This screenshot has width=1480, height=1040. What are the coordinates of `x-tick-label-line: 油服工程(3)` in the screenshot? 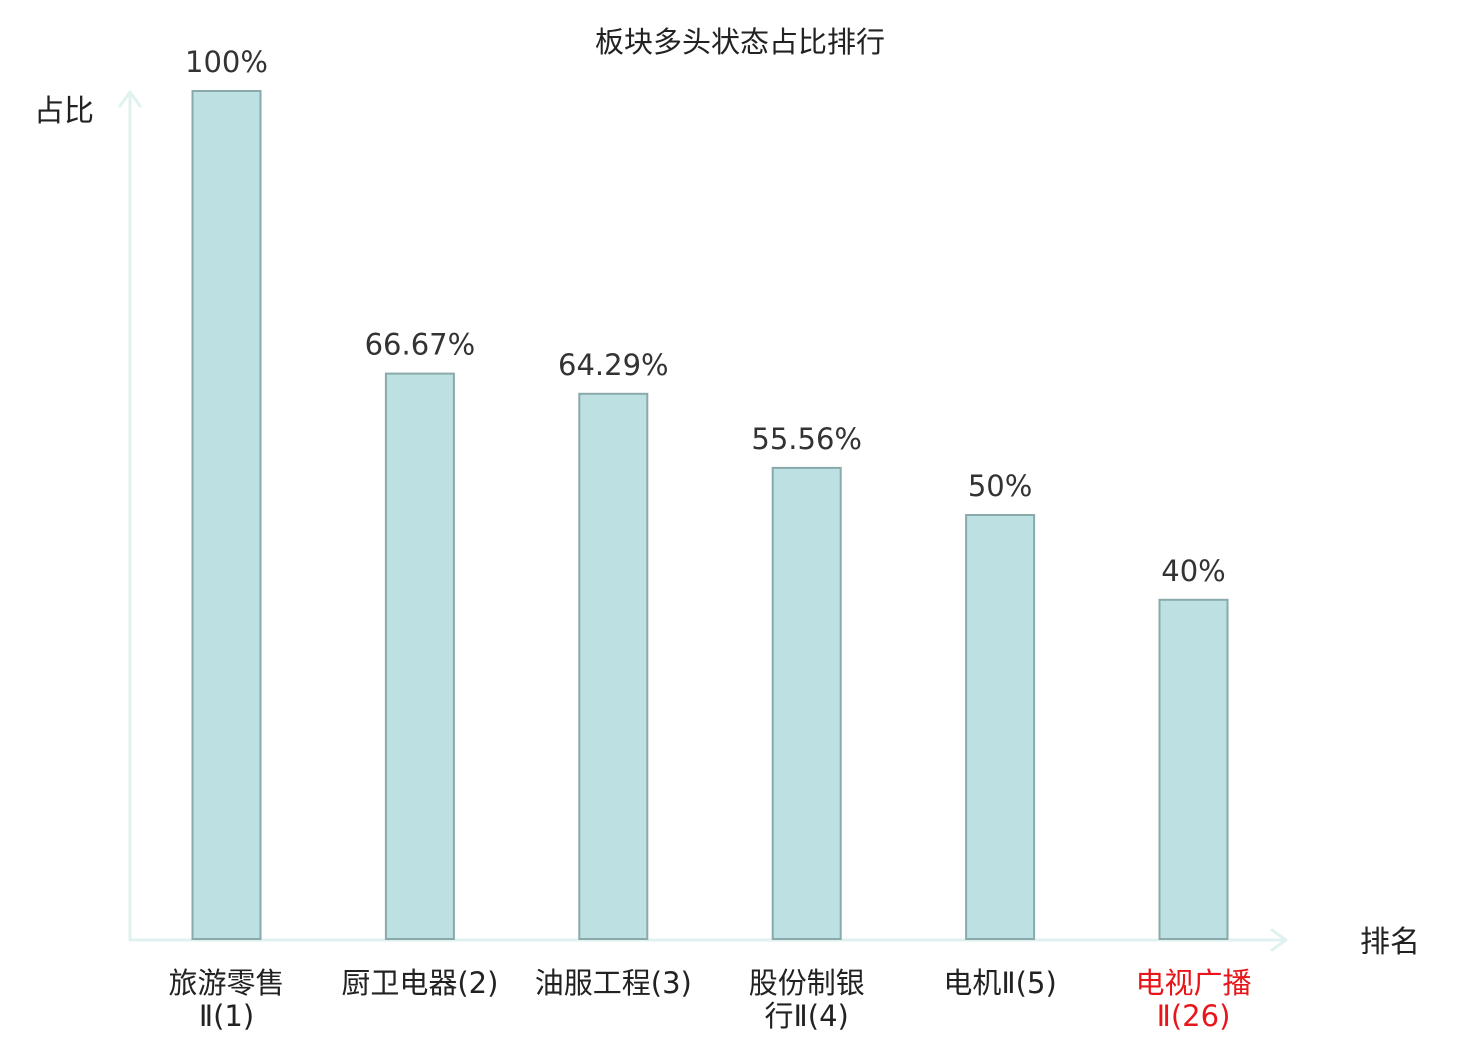 It's located at (613, 983).